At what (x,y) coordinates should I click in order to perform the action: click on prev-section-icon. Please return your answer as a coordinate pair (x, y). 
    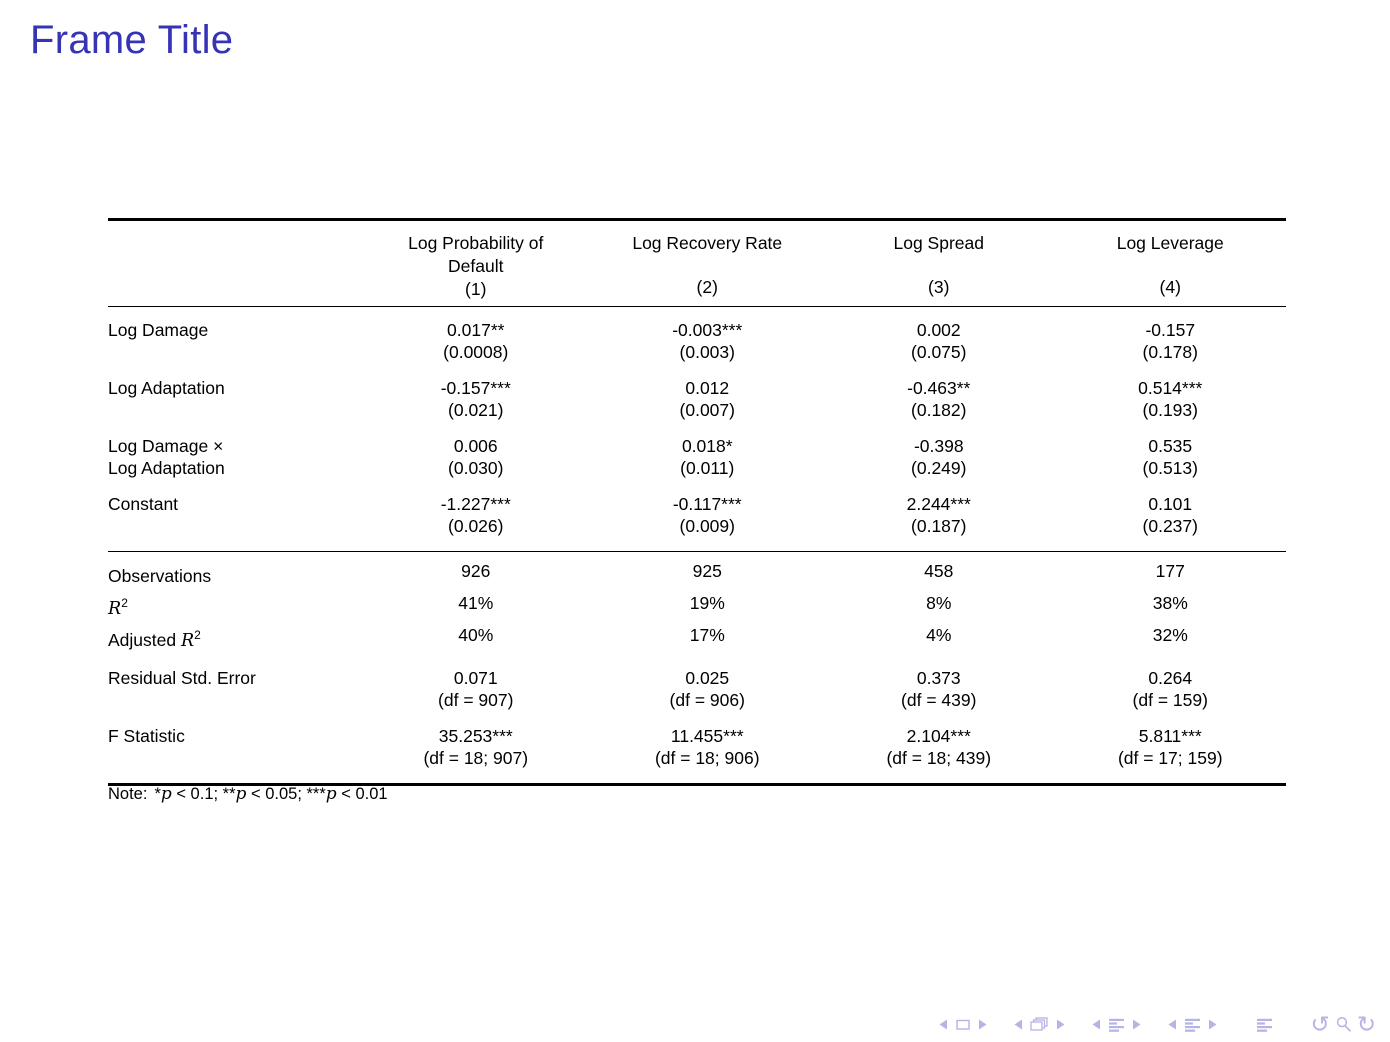
    Looking at the image, I should click on (1096, 1024).